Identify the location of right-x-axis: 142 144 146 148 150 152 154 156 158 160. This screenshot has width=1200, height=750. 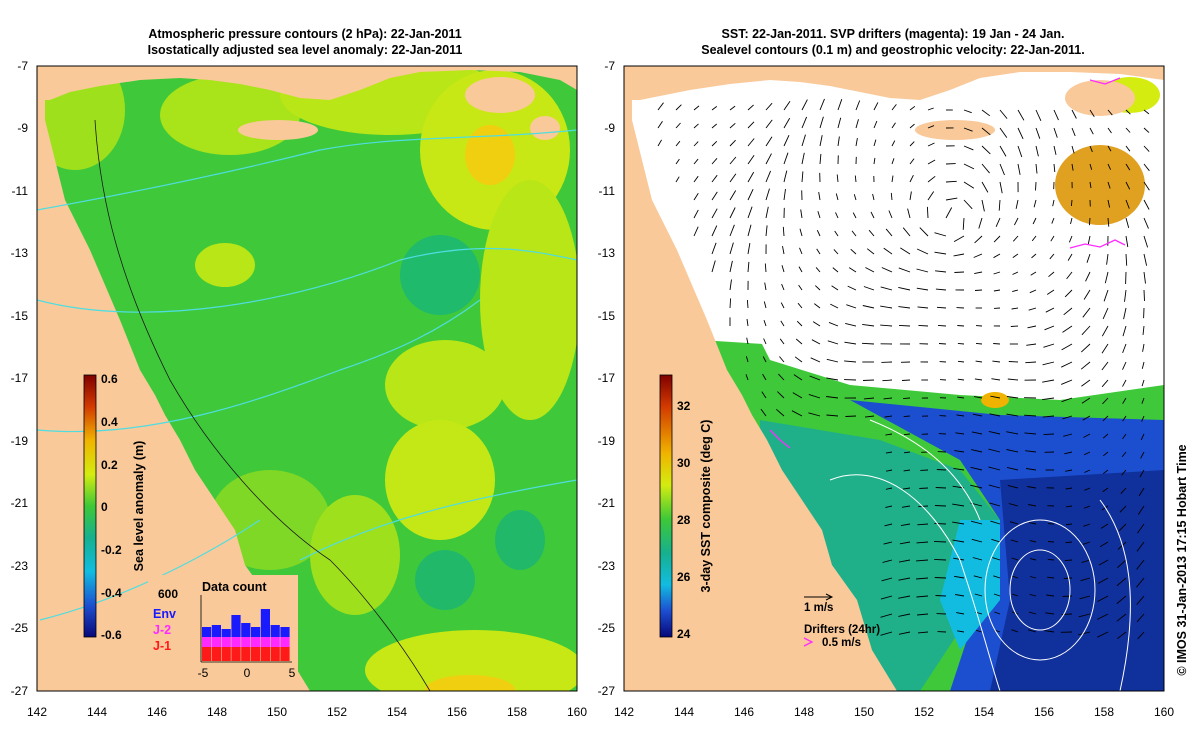
(894, 712).